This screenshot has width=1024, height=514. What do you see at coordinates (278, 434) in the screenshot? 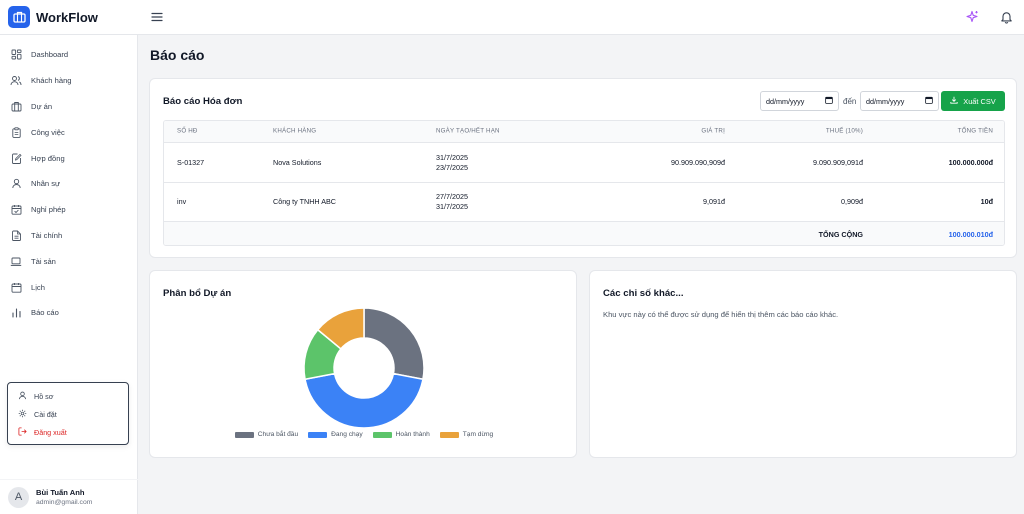
I see `legend-label: Chưa bắt đầu` at bounding box center [278, 434].